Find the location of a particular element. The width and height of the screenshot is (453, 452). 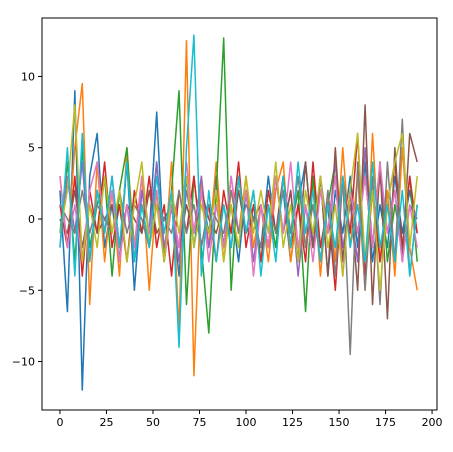

y-tick-label: 5 is located at coordinates (31, 148).